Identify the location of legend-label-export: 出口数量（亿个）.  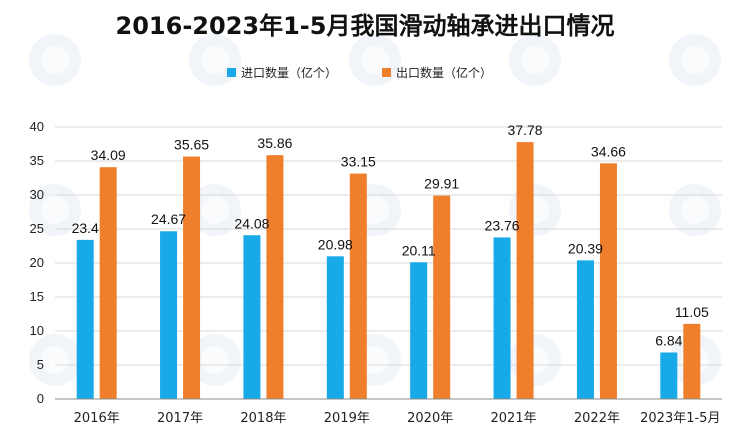
(444, 72).